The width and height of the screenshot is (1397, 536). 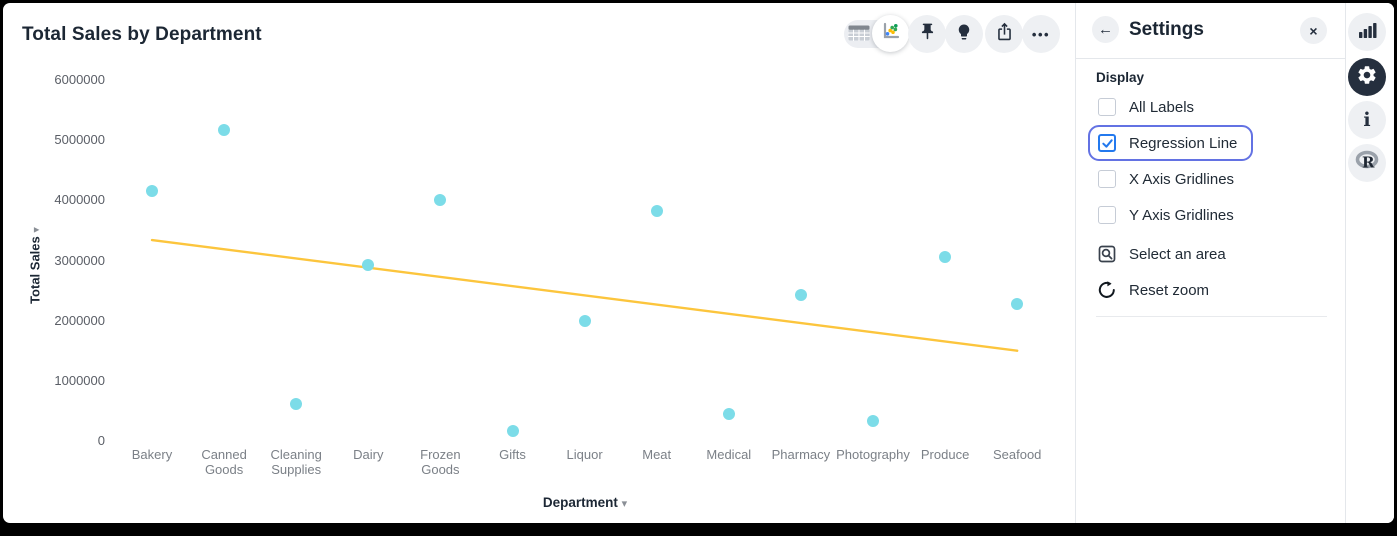 I want to click on data-point-liquor, so click(x=584, y=320).